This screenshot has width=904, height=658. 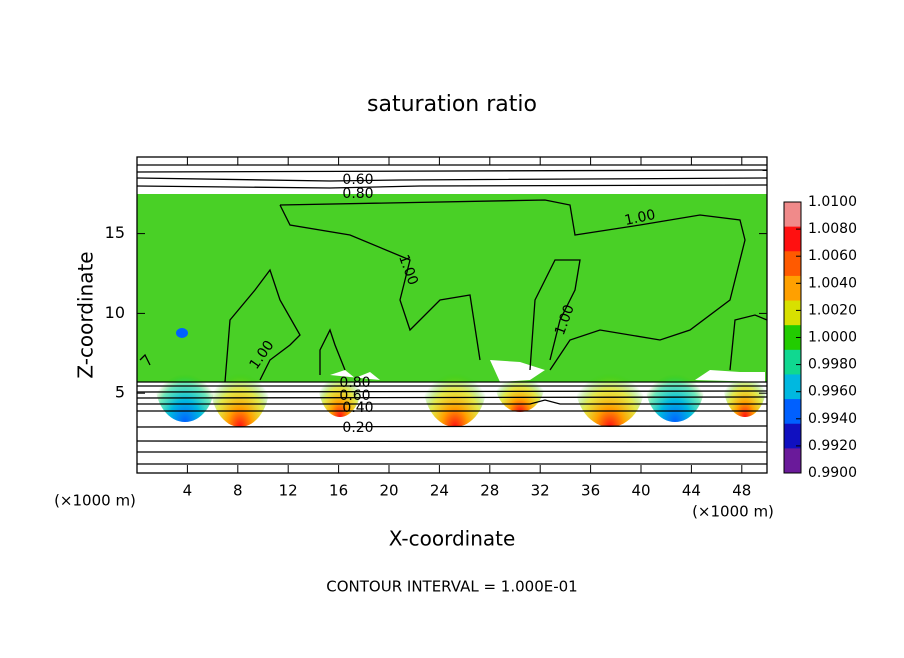 I want to click on colorbar-tick-label: 0.9980, so click(x=832, y=365).